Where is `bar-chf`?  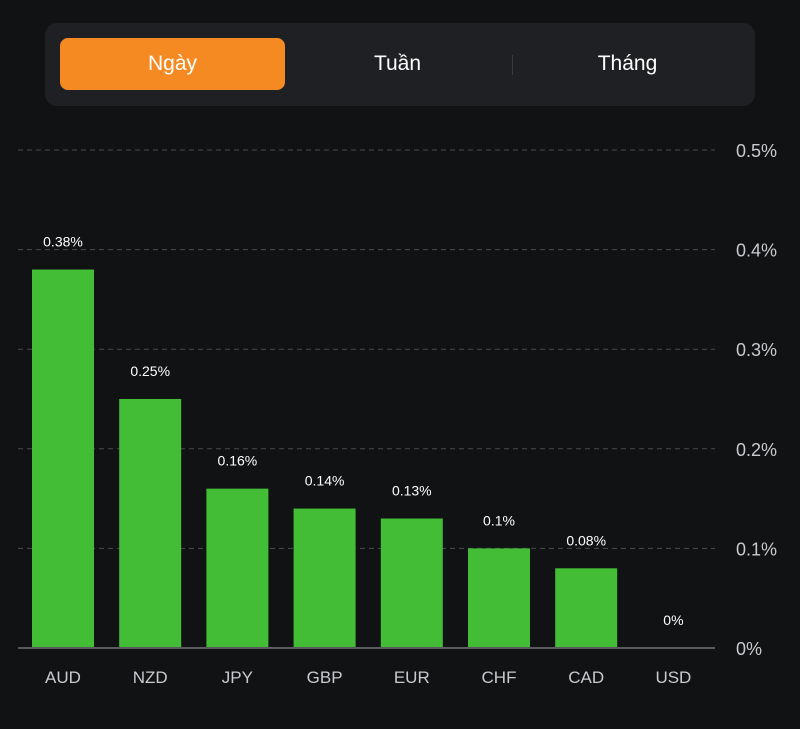
bar-chf is located at coordinates (499, 597).